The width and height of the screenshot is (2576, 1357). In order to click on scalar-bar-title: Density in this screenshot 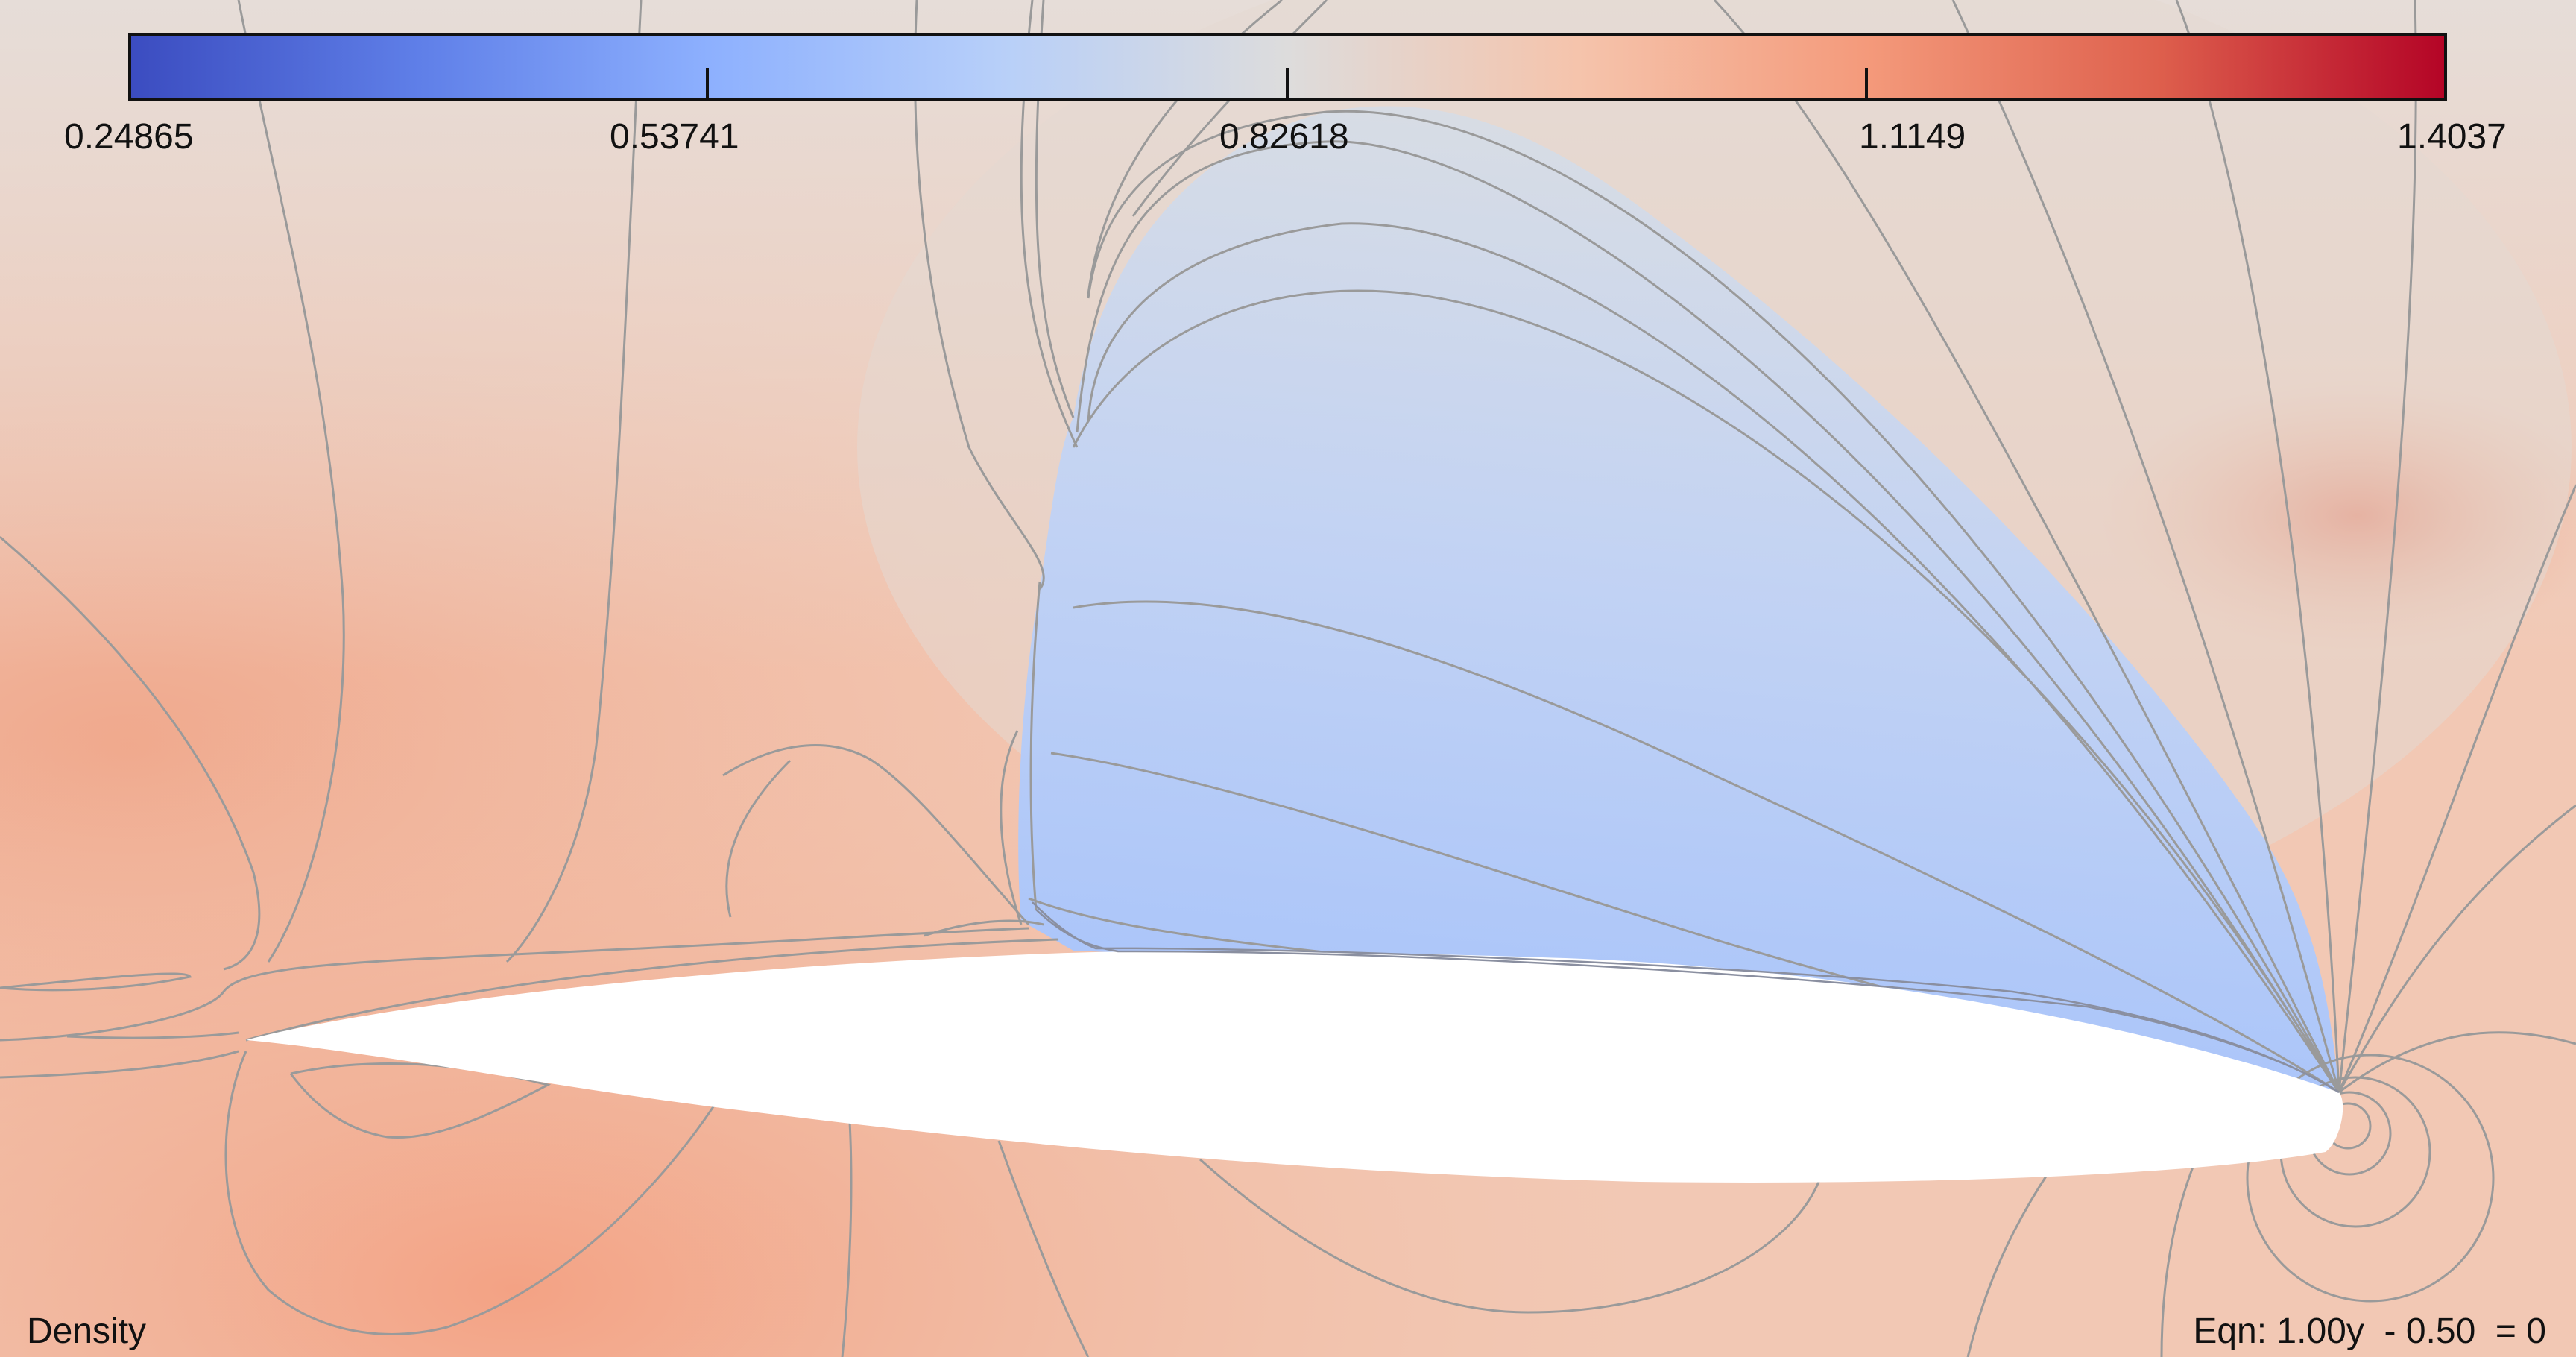, I will do `click(87, 1331)`.